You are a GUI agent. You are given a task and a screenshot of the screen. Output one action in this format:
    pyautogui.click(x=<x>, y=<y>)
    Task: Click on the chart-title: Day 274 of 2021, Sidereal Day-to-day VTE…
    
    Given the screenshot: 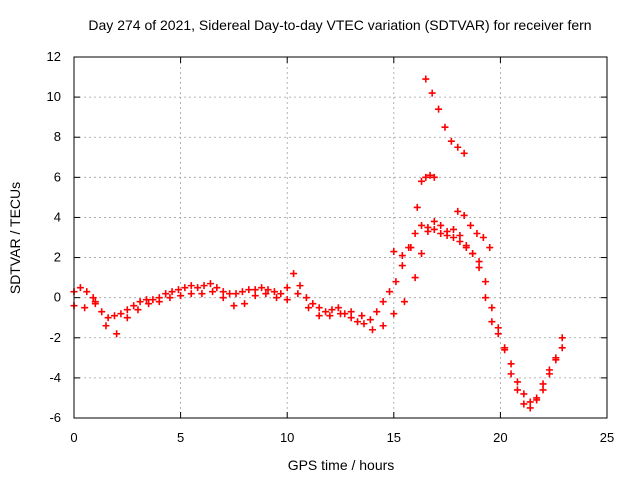 What is the action you would take?
    pyautogui.click(x=339, y=25)
    